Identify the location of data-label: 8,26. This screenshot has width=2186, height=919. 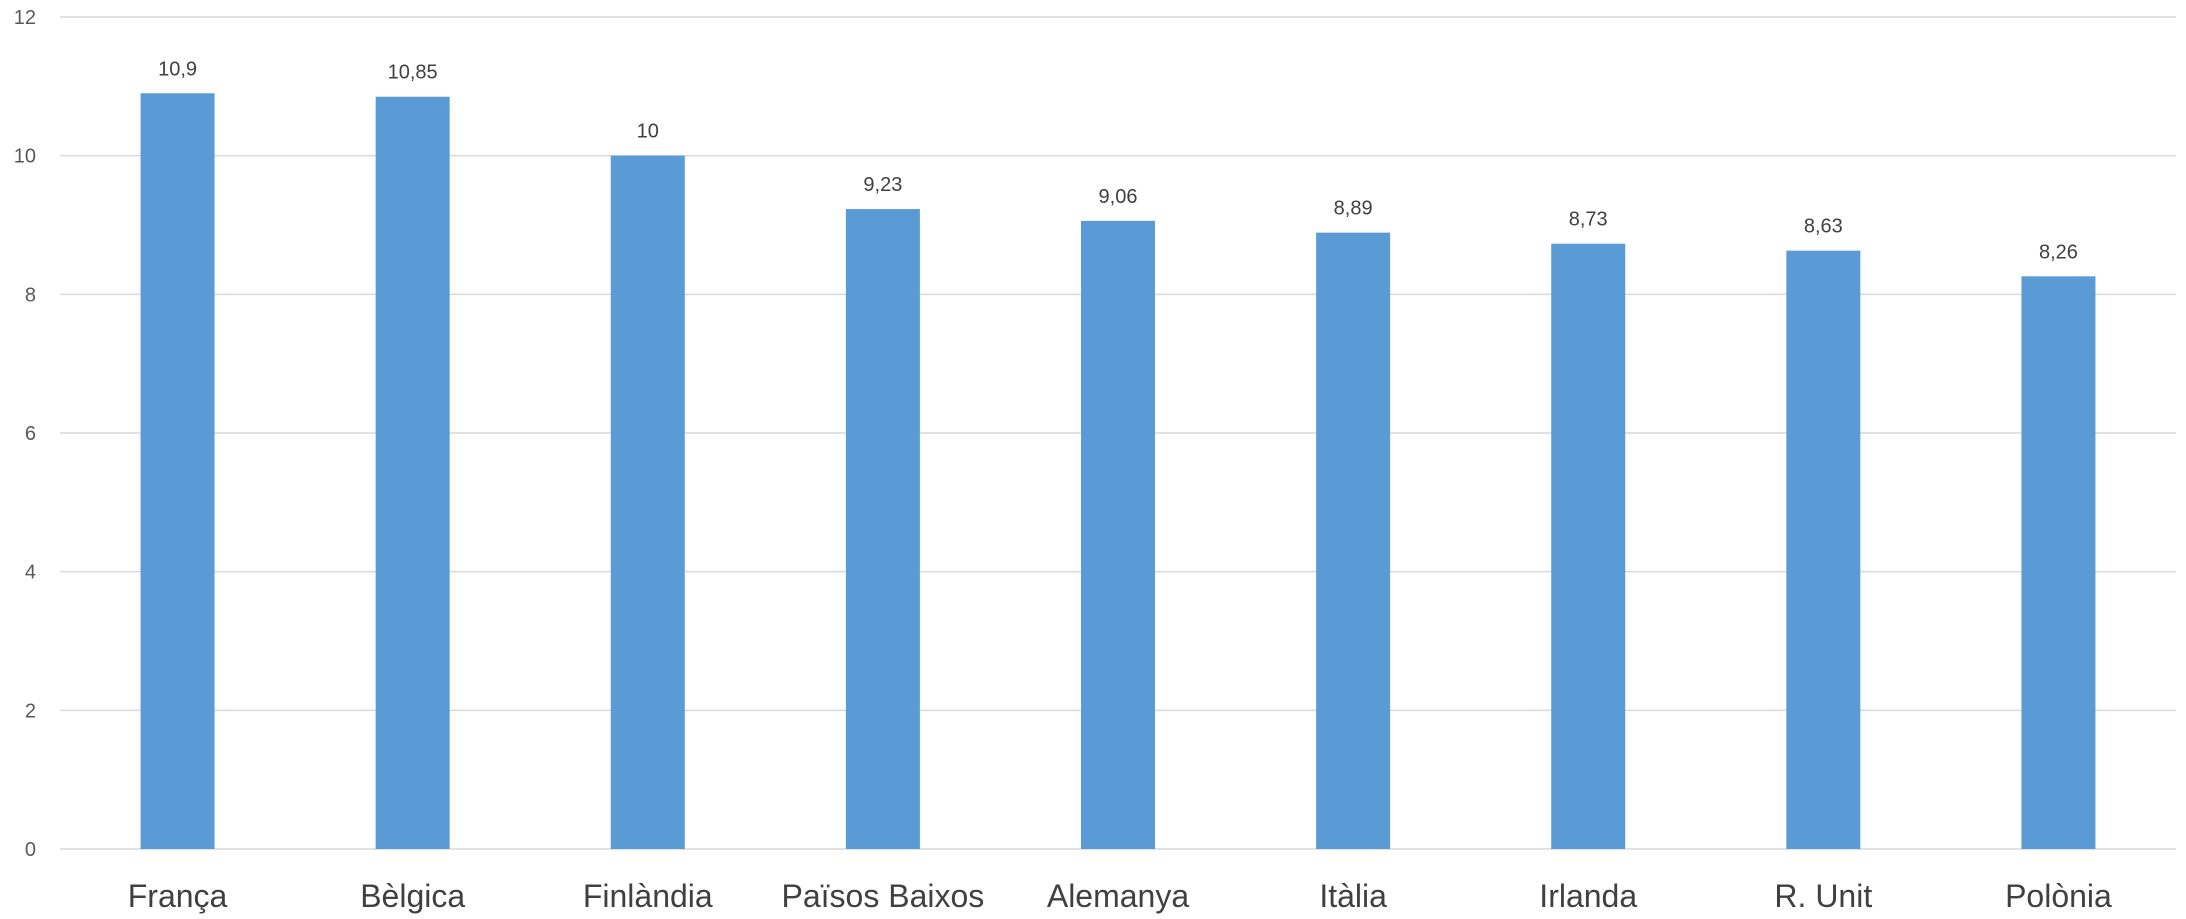
(2058, 252).